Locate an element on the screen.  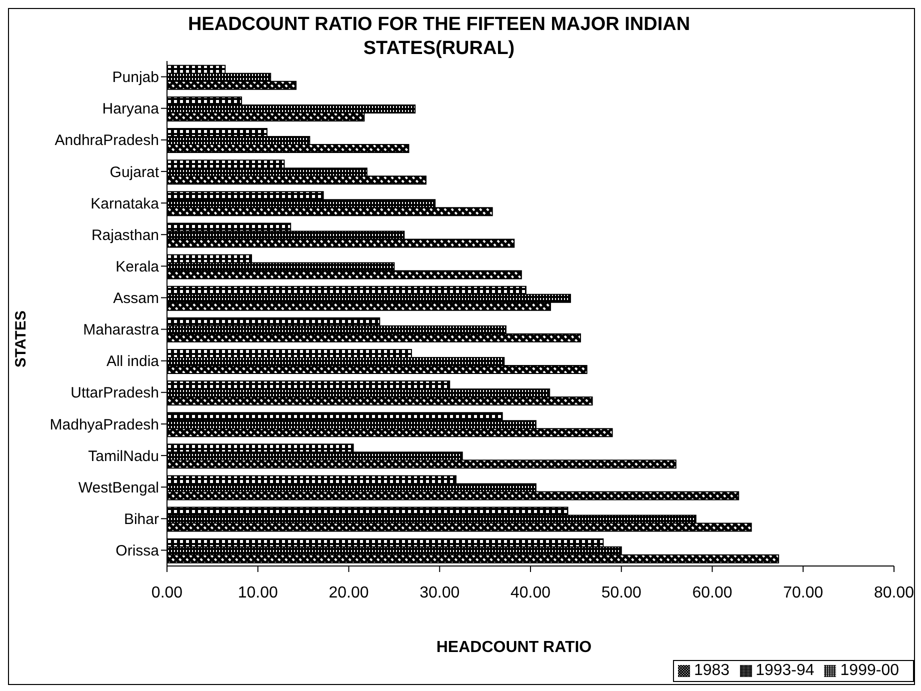
x-tick-label: 20.00 is located at coordinates (348, 593).